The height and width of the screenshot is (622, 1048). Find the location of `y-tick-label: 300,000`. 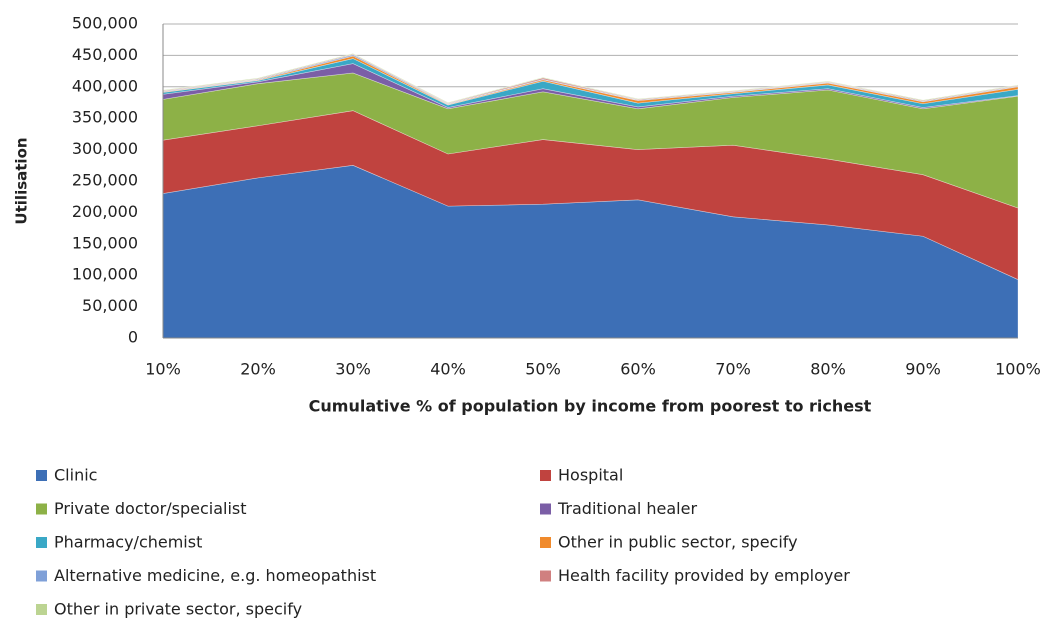

y-tick-label: 300,000 is located at coordinates (105, 148).